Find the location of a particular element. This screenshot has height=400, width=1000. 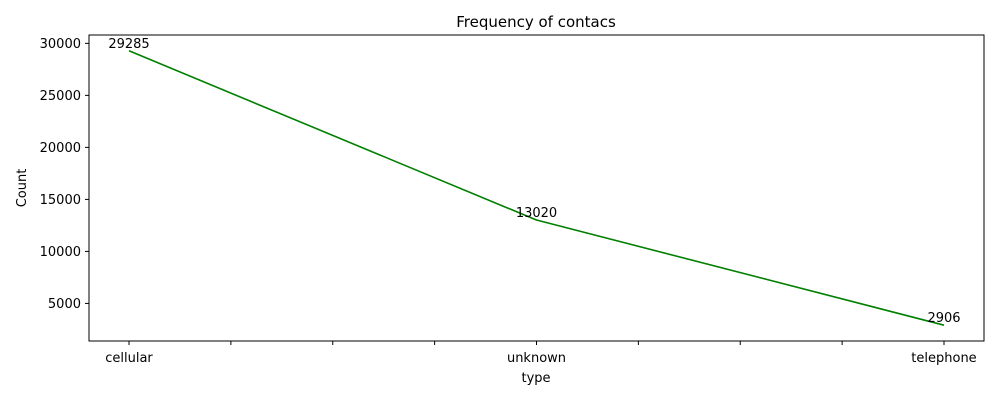

data-label: 13020 is located at coordinates (536, 213).